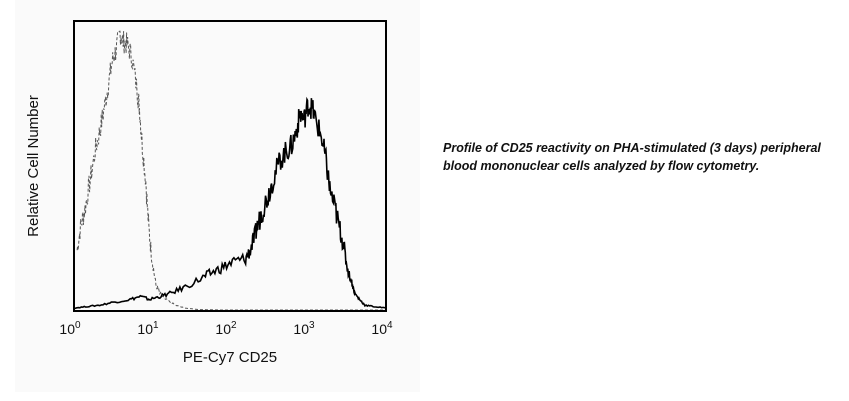 This screenshot has height=401, width=849. Describe the element at coordinates (304, 328) in the screenshot. I see `x-tick-label: 10³` at that location.